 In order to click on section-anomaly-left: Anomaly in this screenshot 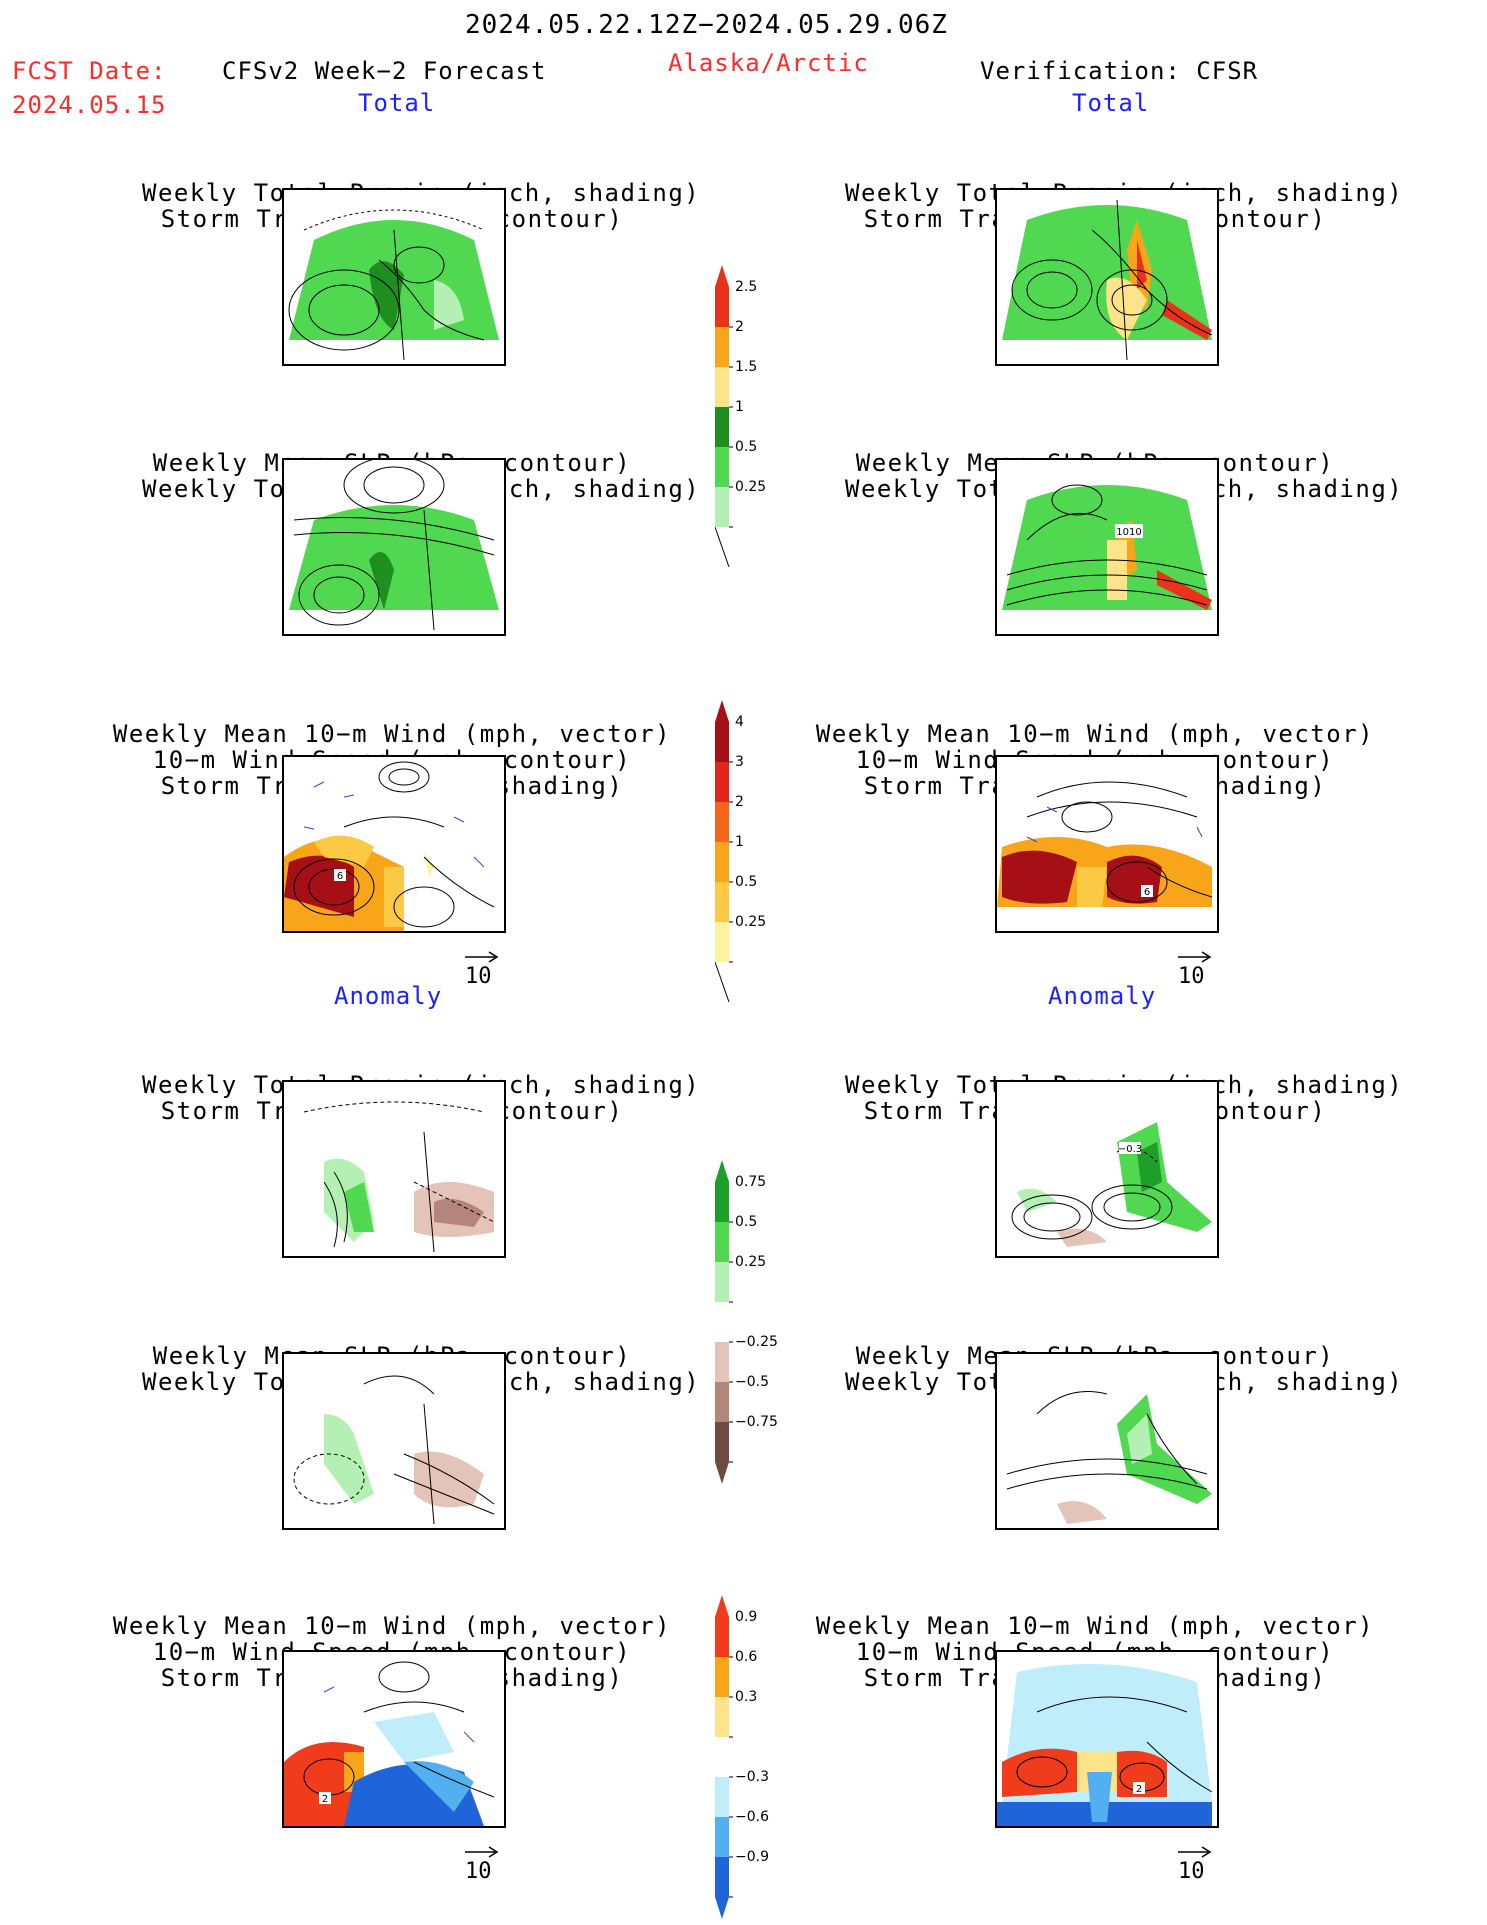, I will do `click(388, 996)`.